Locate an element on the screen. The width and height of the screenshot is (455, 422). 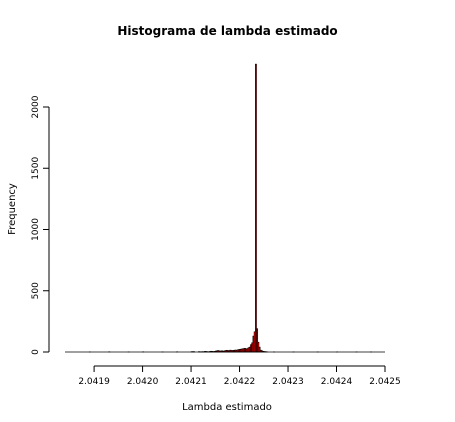
y-tick-label: 1500 is located at coordinates (36, 168).